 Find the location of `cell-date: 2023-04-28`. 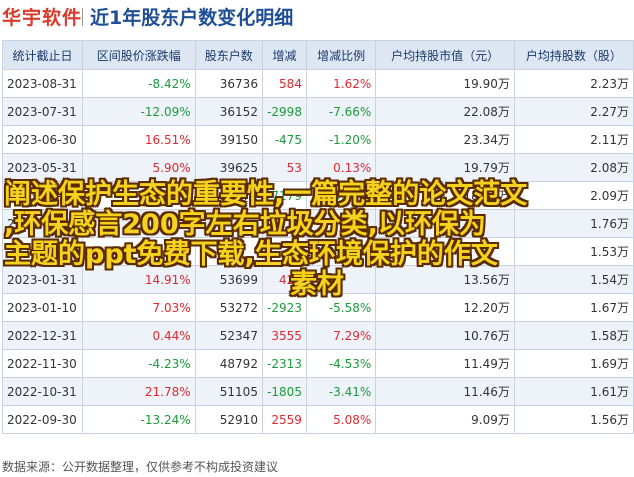

cell-date: 2023-04-28 is located at coordinates (42, 195).